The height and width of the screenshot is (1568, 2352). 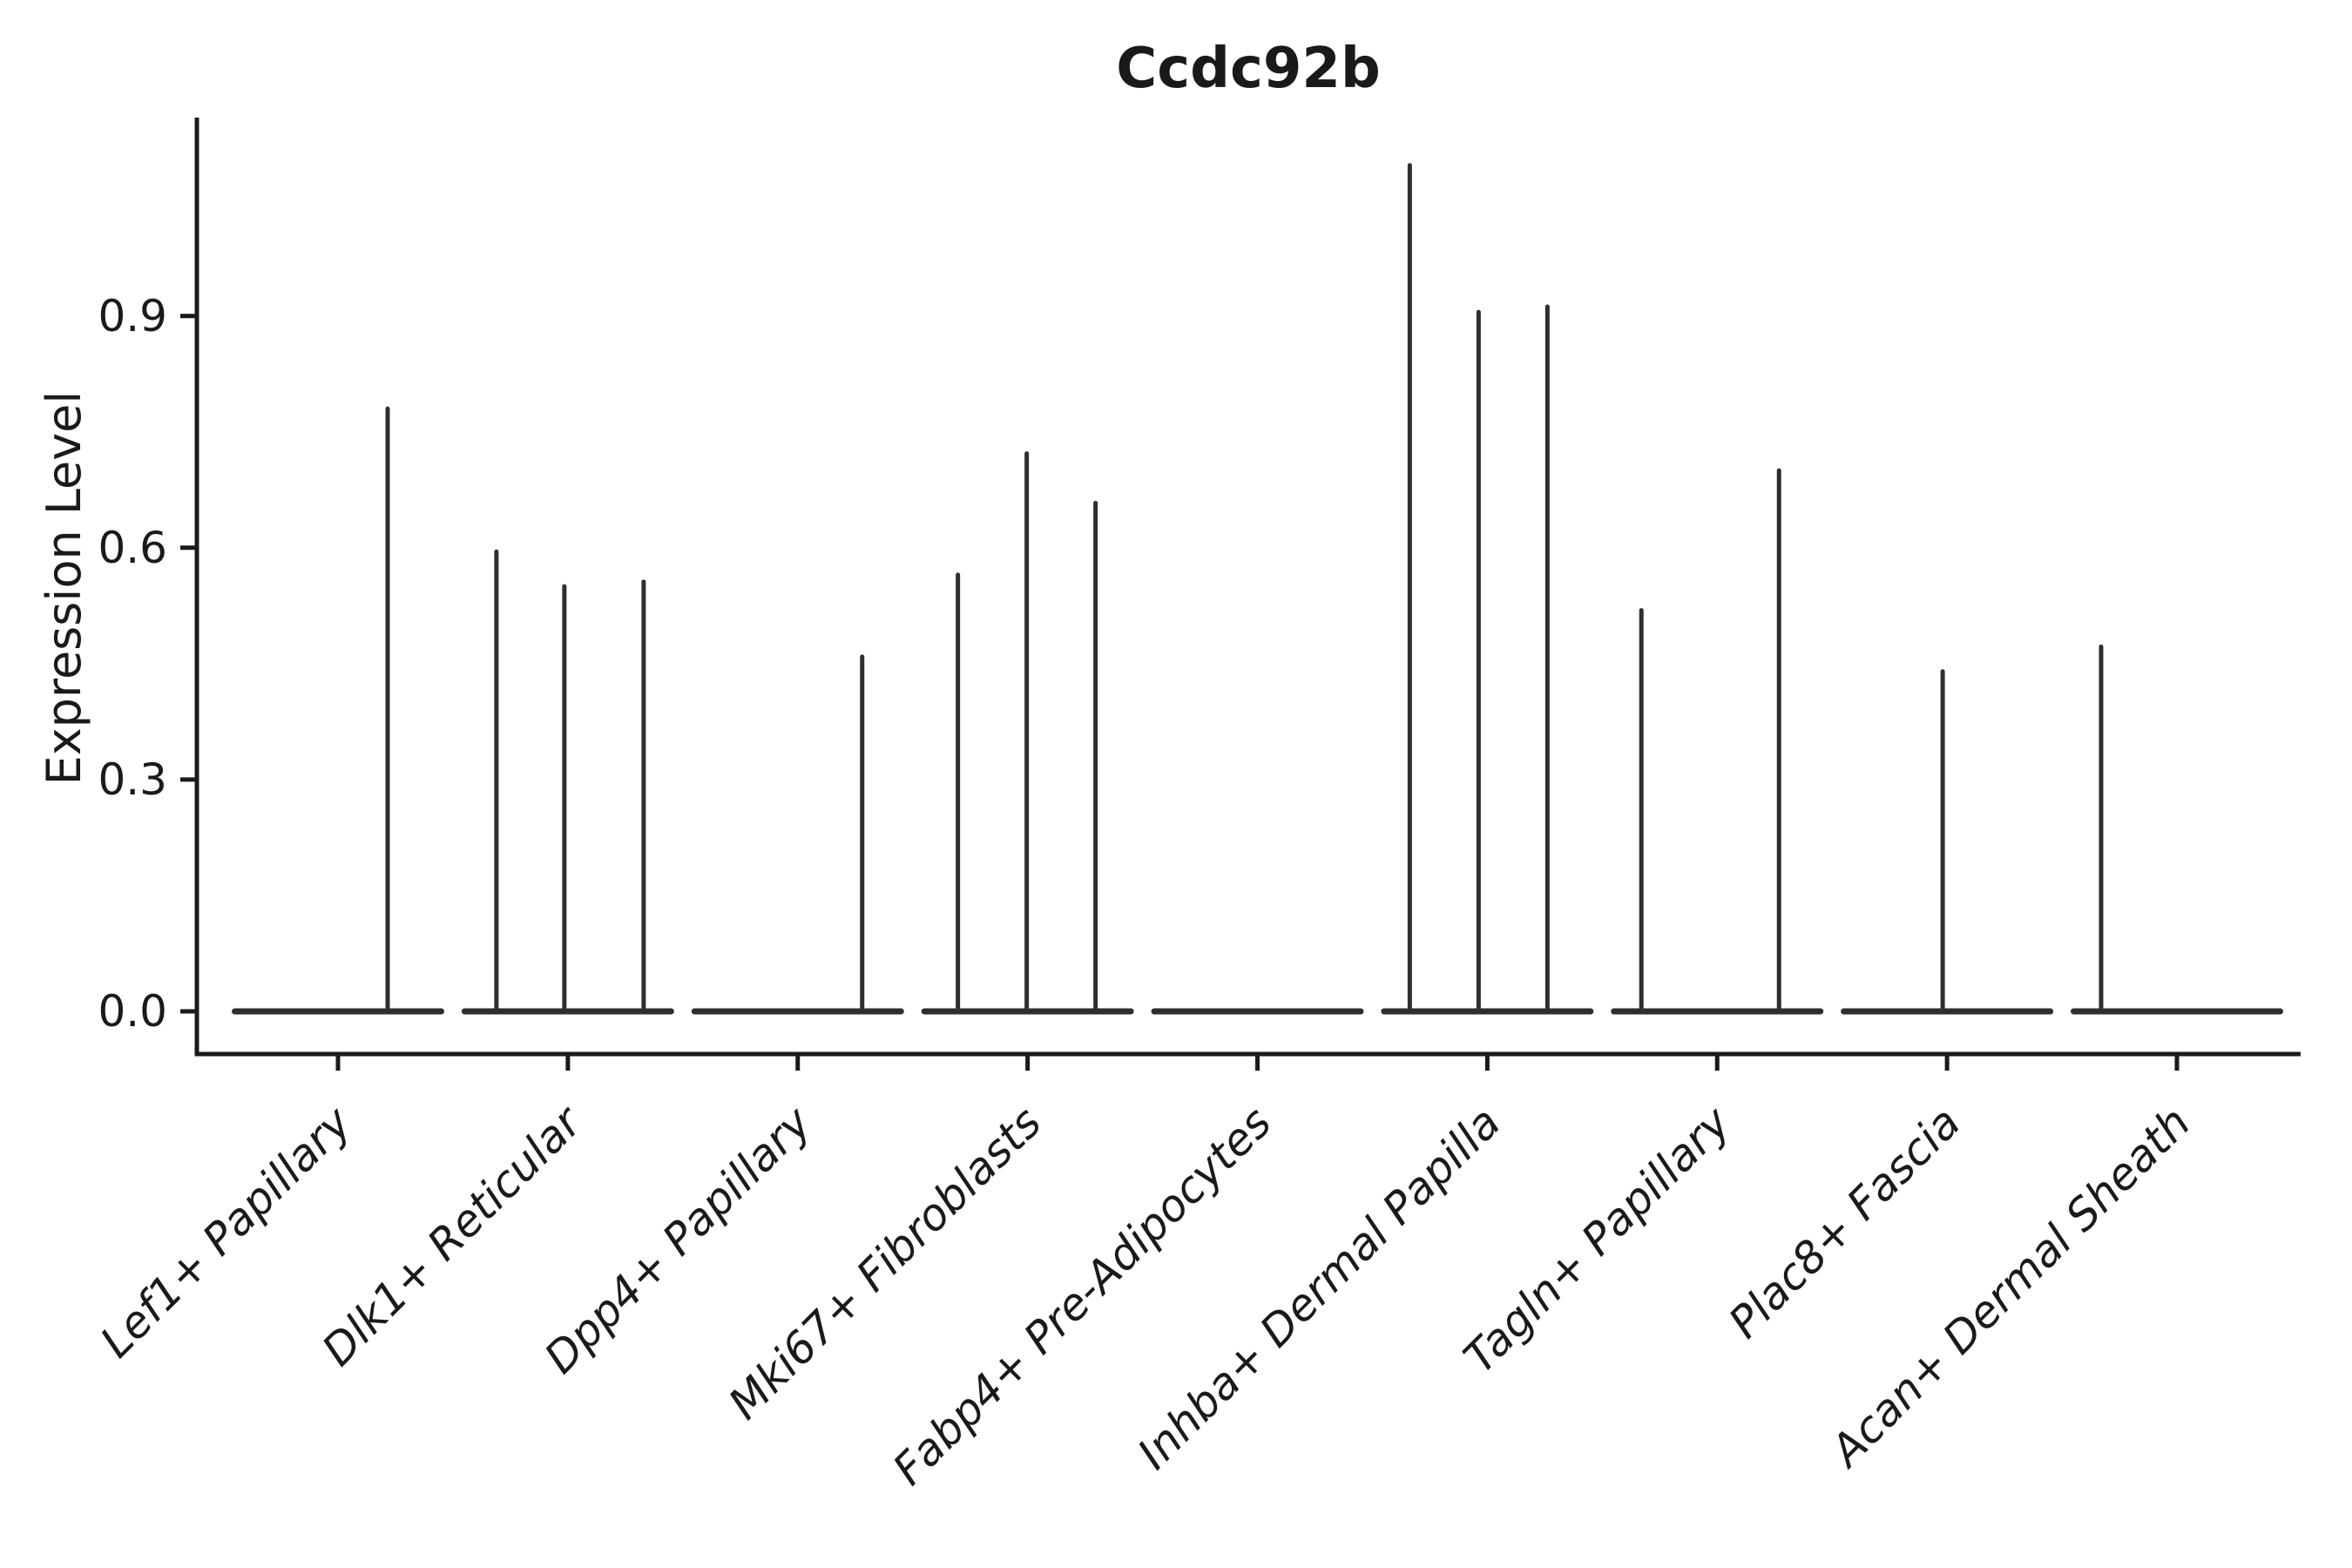 What do you see at coordinates (132, 316) in the screenshot?
I see `ytick-label-3: 0.9` at bounding box center [132, 316].